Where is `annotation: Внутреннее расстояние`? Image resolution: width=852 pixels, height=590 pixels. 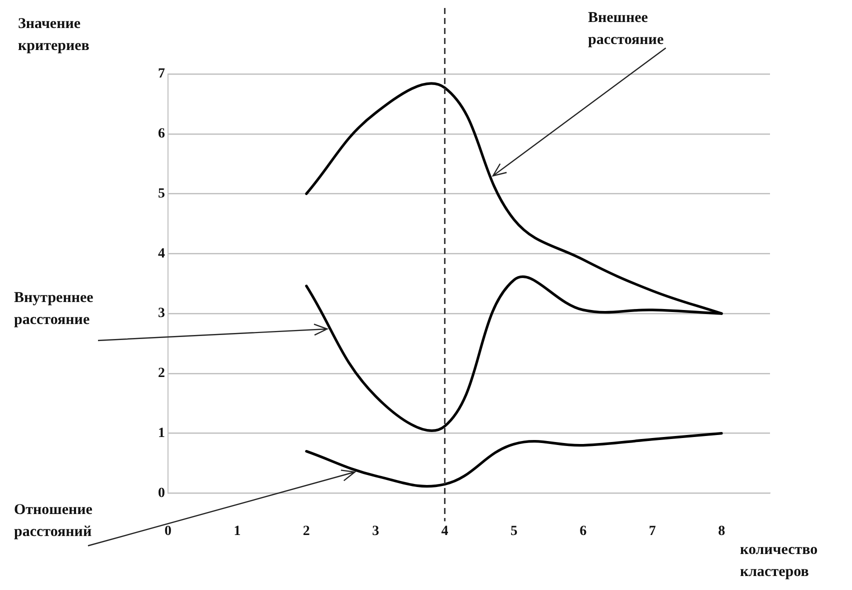 annotation: Внутреннее расстояние is located at coordinates (54, 309).